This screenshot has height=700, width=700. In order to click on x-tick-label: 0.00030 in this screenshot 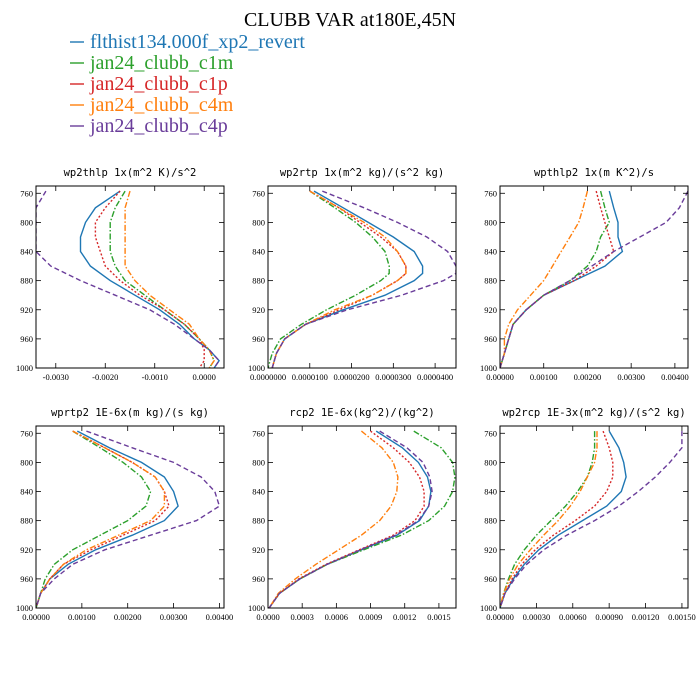, I will do `click(537, 617)`.